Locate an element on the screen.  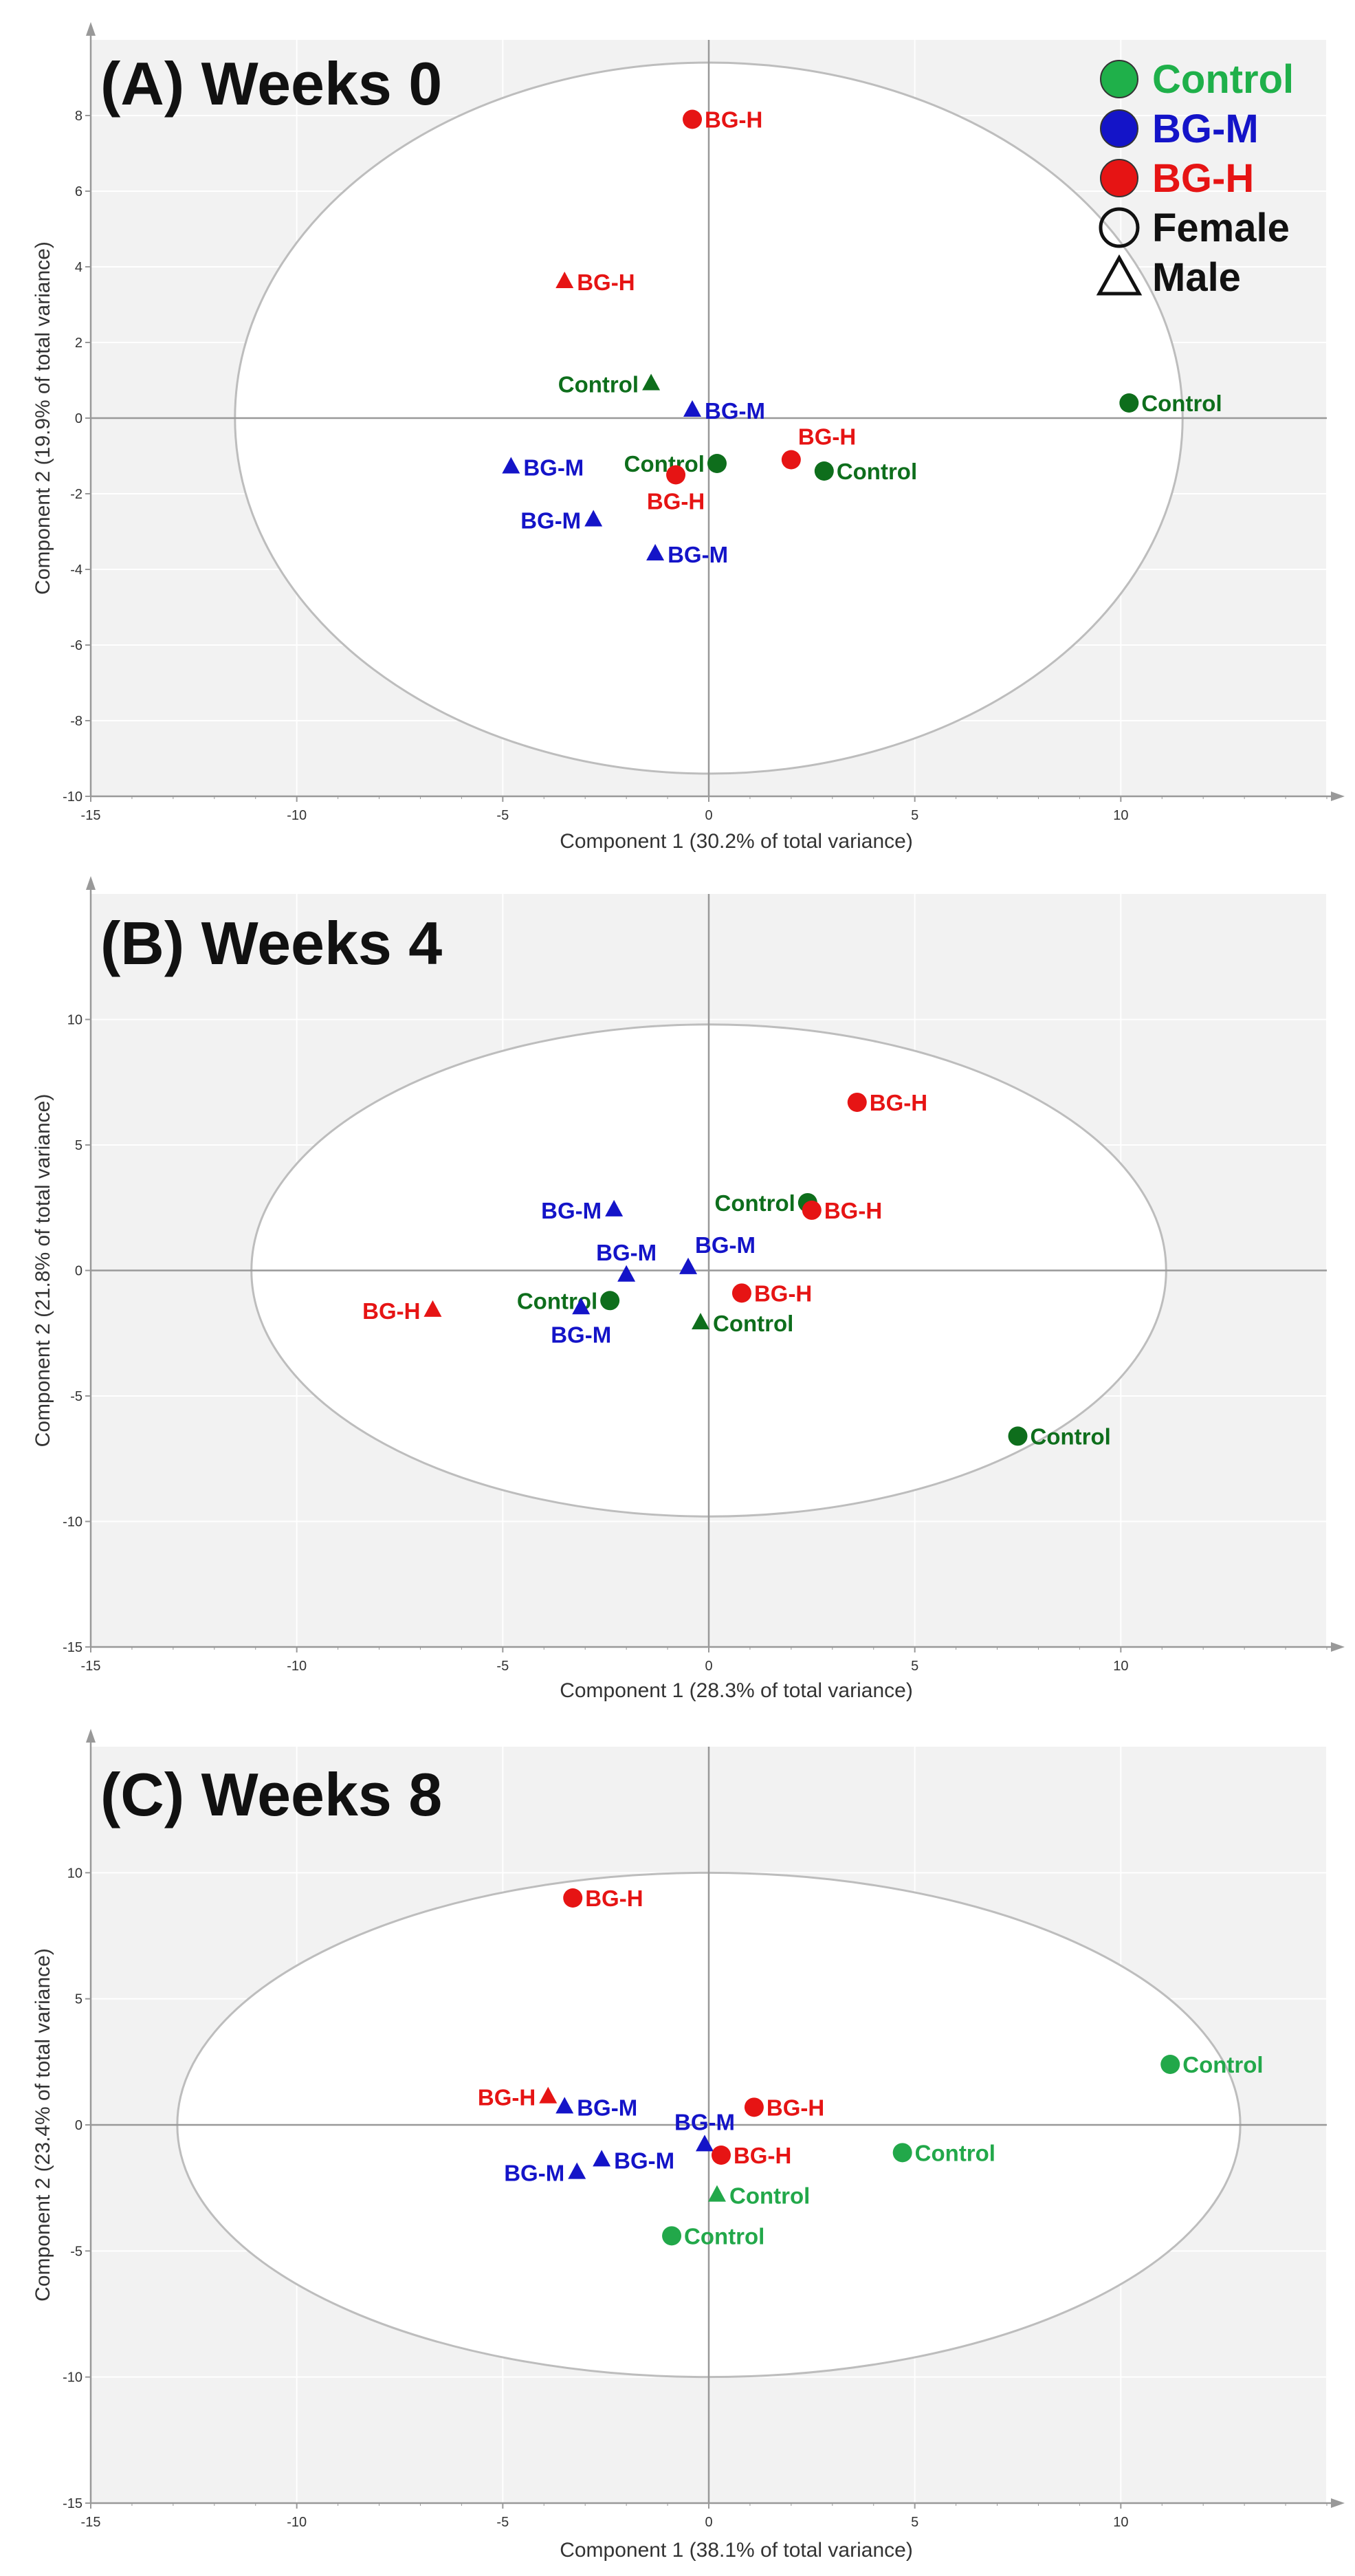
y-axis-label: Component 2 (23.4% of total variance) is located at coordinates (43, 2125).